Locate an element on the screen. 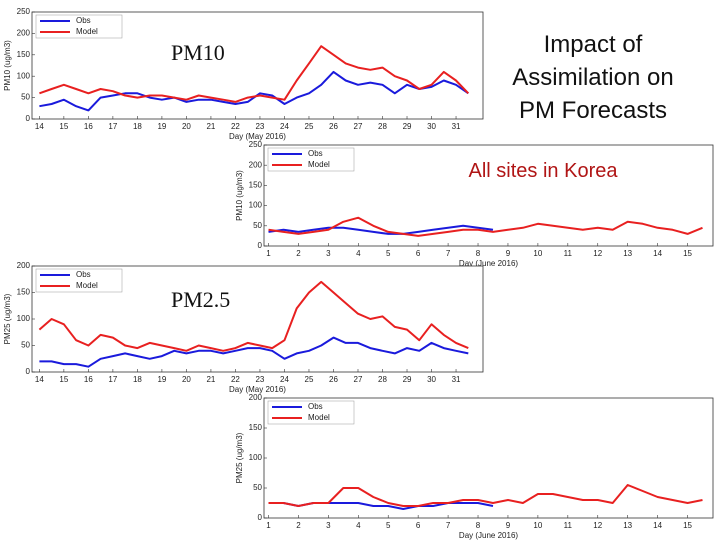 This screenshot has width=720, height=540. x-tick-label: 16 is located at coordinates (88, 126).